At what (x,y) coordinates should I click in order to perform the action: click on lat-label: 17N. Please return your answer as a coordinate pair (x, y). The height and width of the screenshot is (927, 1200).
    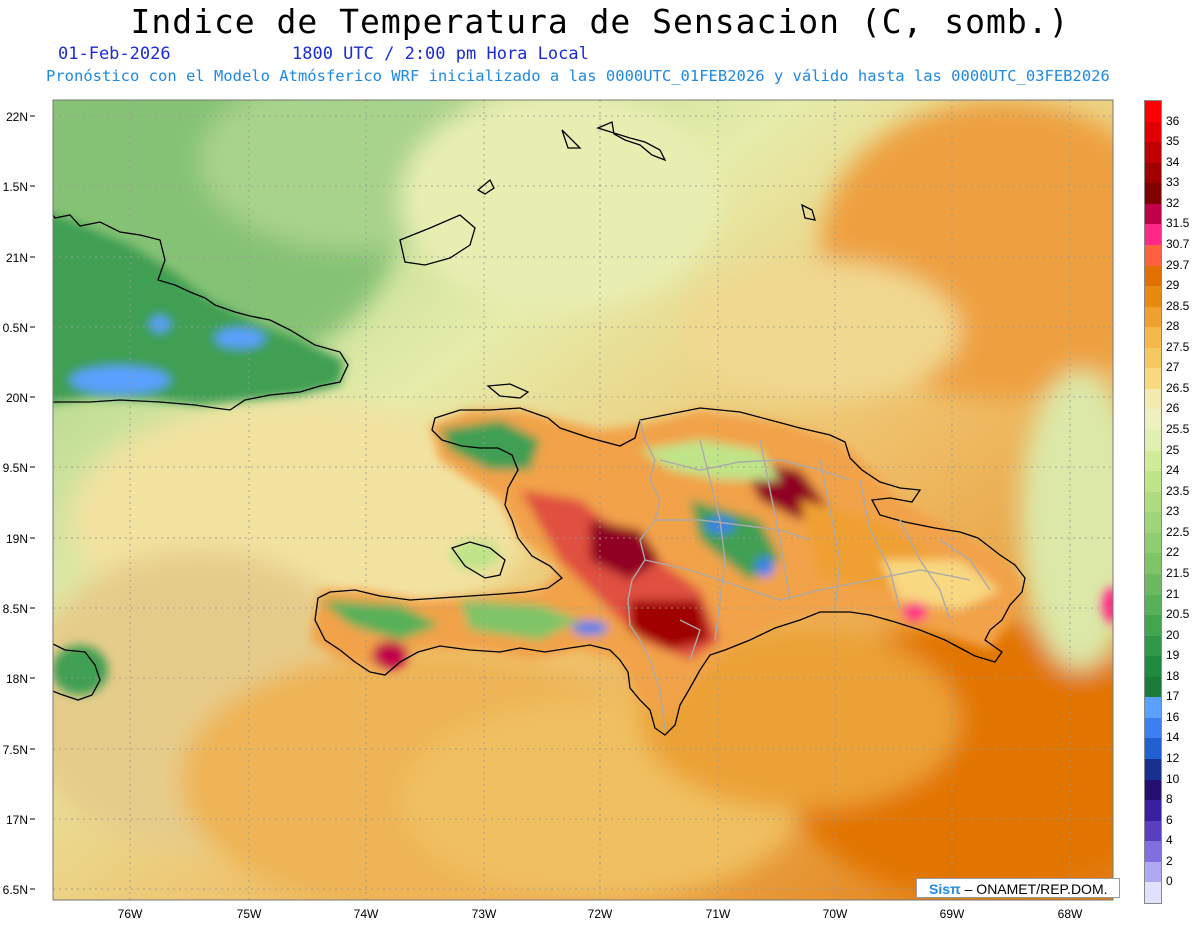
    Looking at the image, I should click on (17, 820).